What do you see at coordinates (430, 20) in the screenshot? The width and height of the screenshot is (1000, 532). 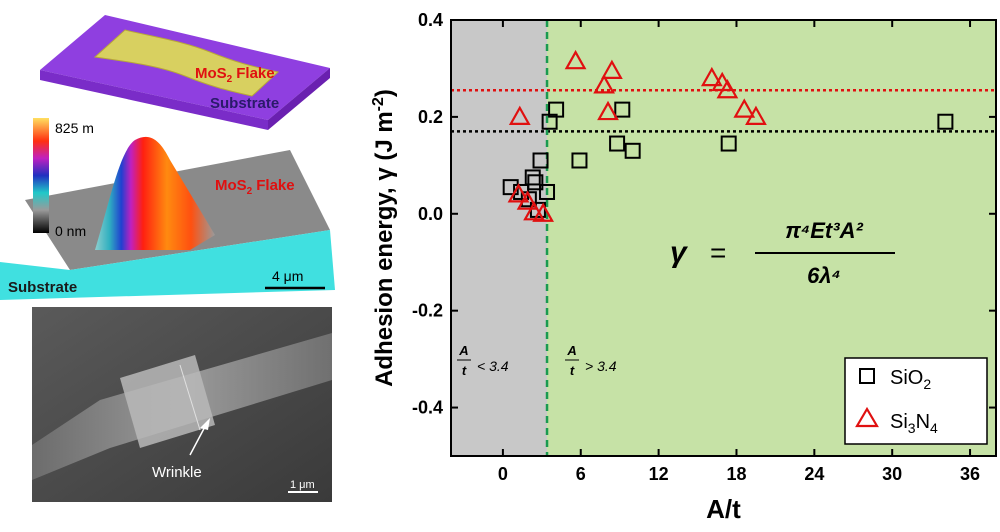 I see `y-tick-label-4: 0.4` at bounding box center [430, 20].